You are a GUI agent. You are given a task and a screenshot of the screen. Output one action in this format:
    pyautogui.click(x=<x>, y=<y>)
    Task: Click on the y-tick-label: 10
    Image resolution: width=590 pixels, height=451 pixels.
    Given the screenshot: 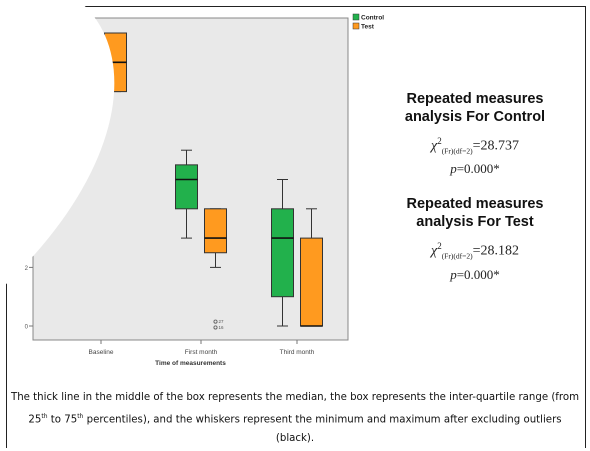 What is the action you would take?
    pyautogui.click(x=24, y=35)
    